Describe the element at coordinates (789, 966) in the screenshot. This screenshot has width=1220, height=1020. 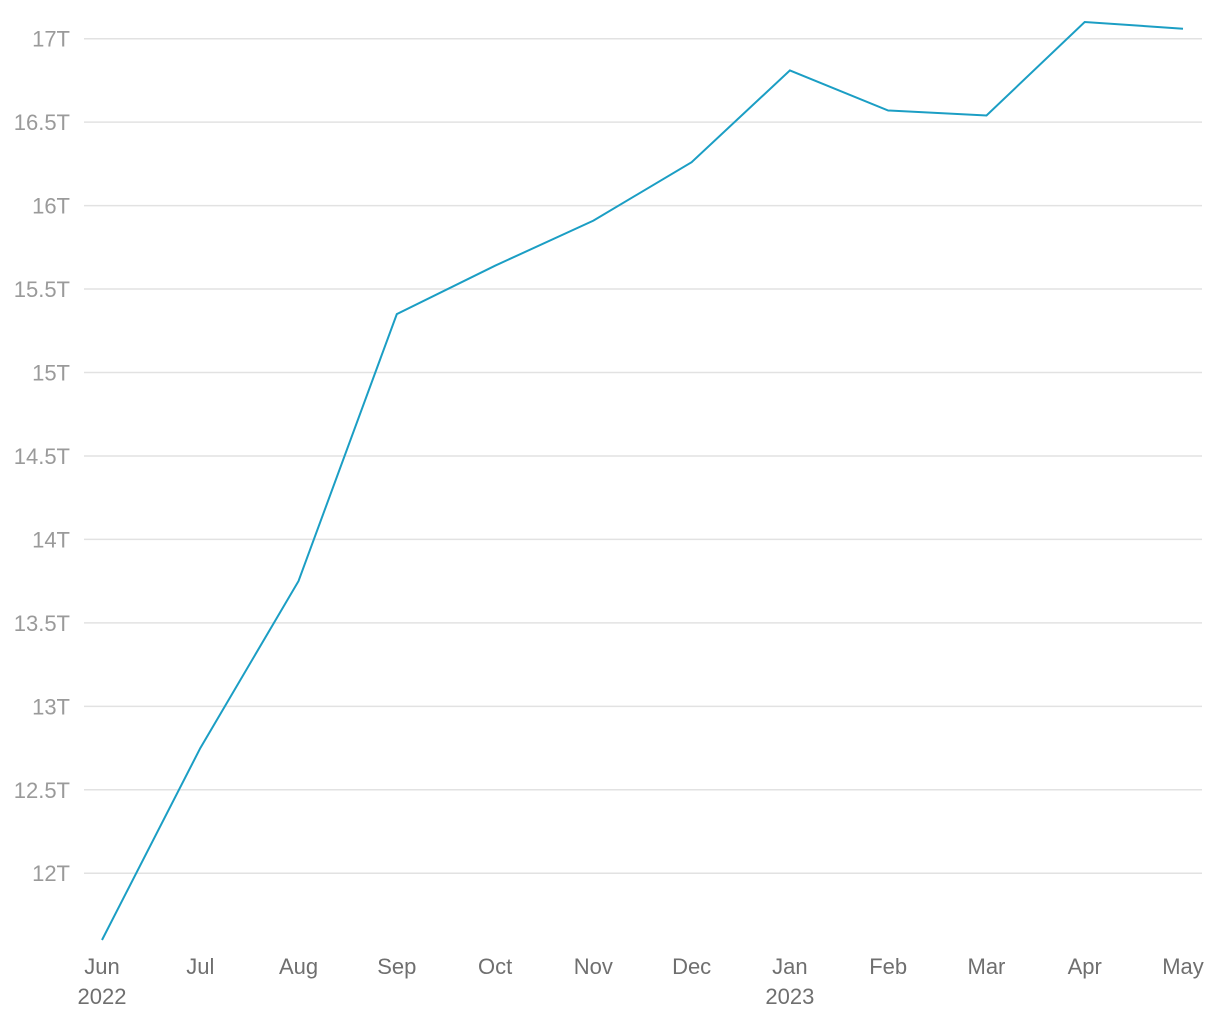
I see `x-tick-label: Jan` at that location.